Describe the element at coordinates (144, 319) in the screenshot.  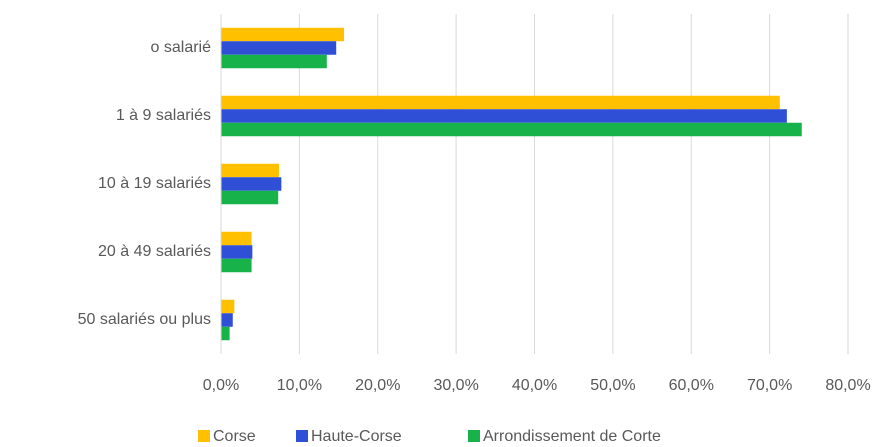
I see `y-tick-label: 50 salariés ou plus` at that location.